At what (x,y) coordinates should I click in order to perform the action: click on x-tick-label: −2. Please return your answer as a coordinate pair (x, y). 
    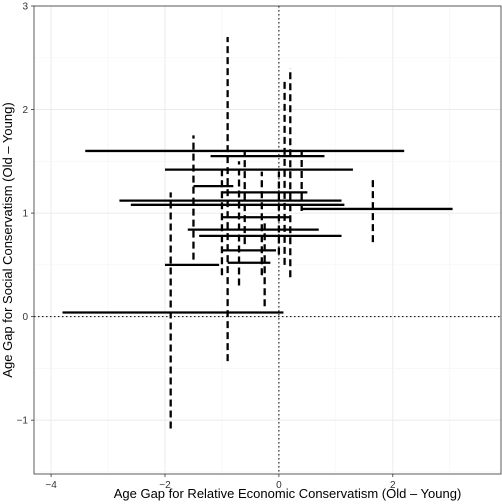
    Looking at the image, I should click on (165, 485).